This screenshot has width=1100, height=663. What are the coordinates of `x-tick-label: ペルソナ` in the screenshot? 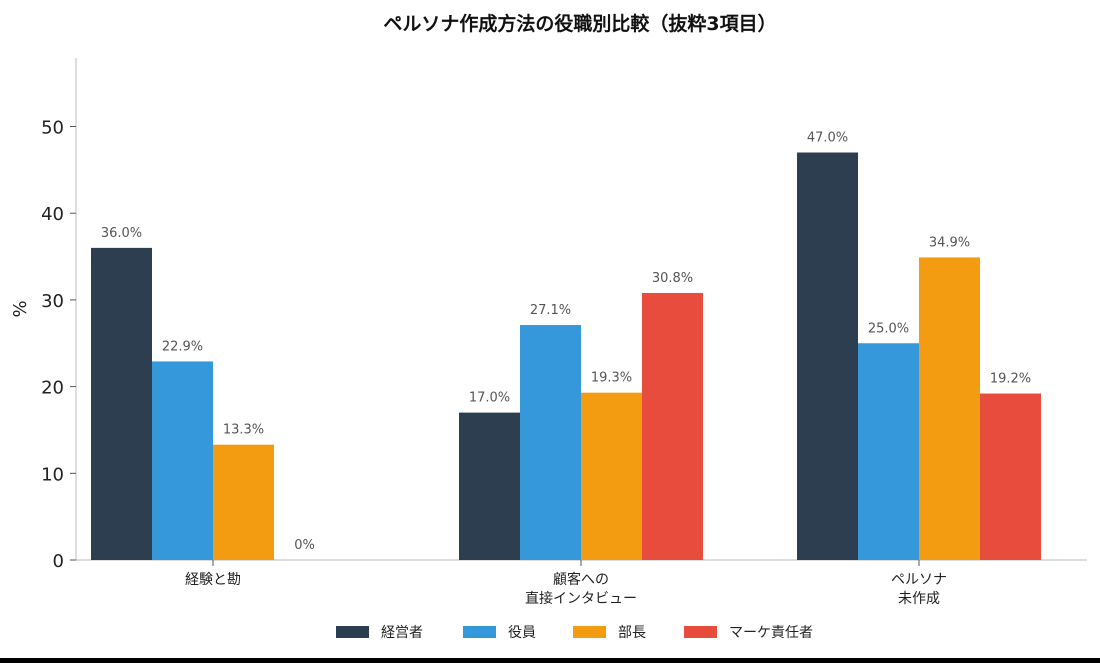 It's located at (919, 580).